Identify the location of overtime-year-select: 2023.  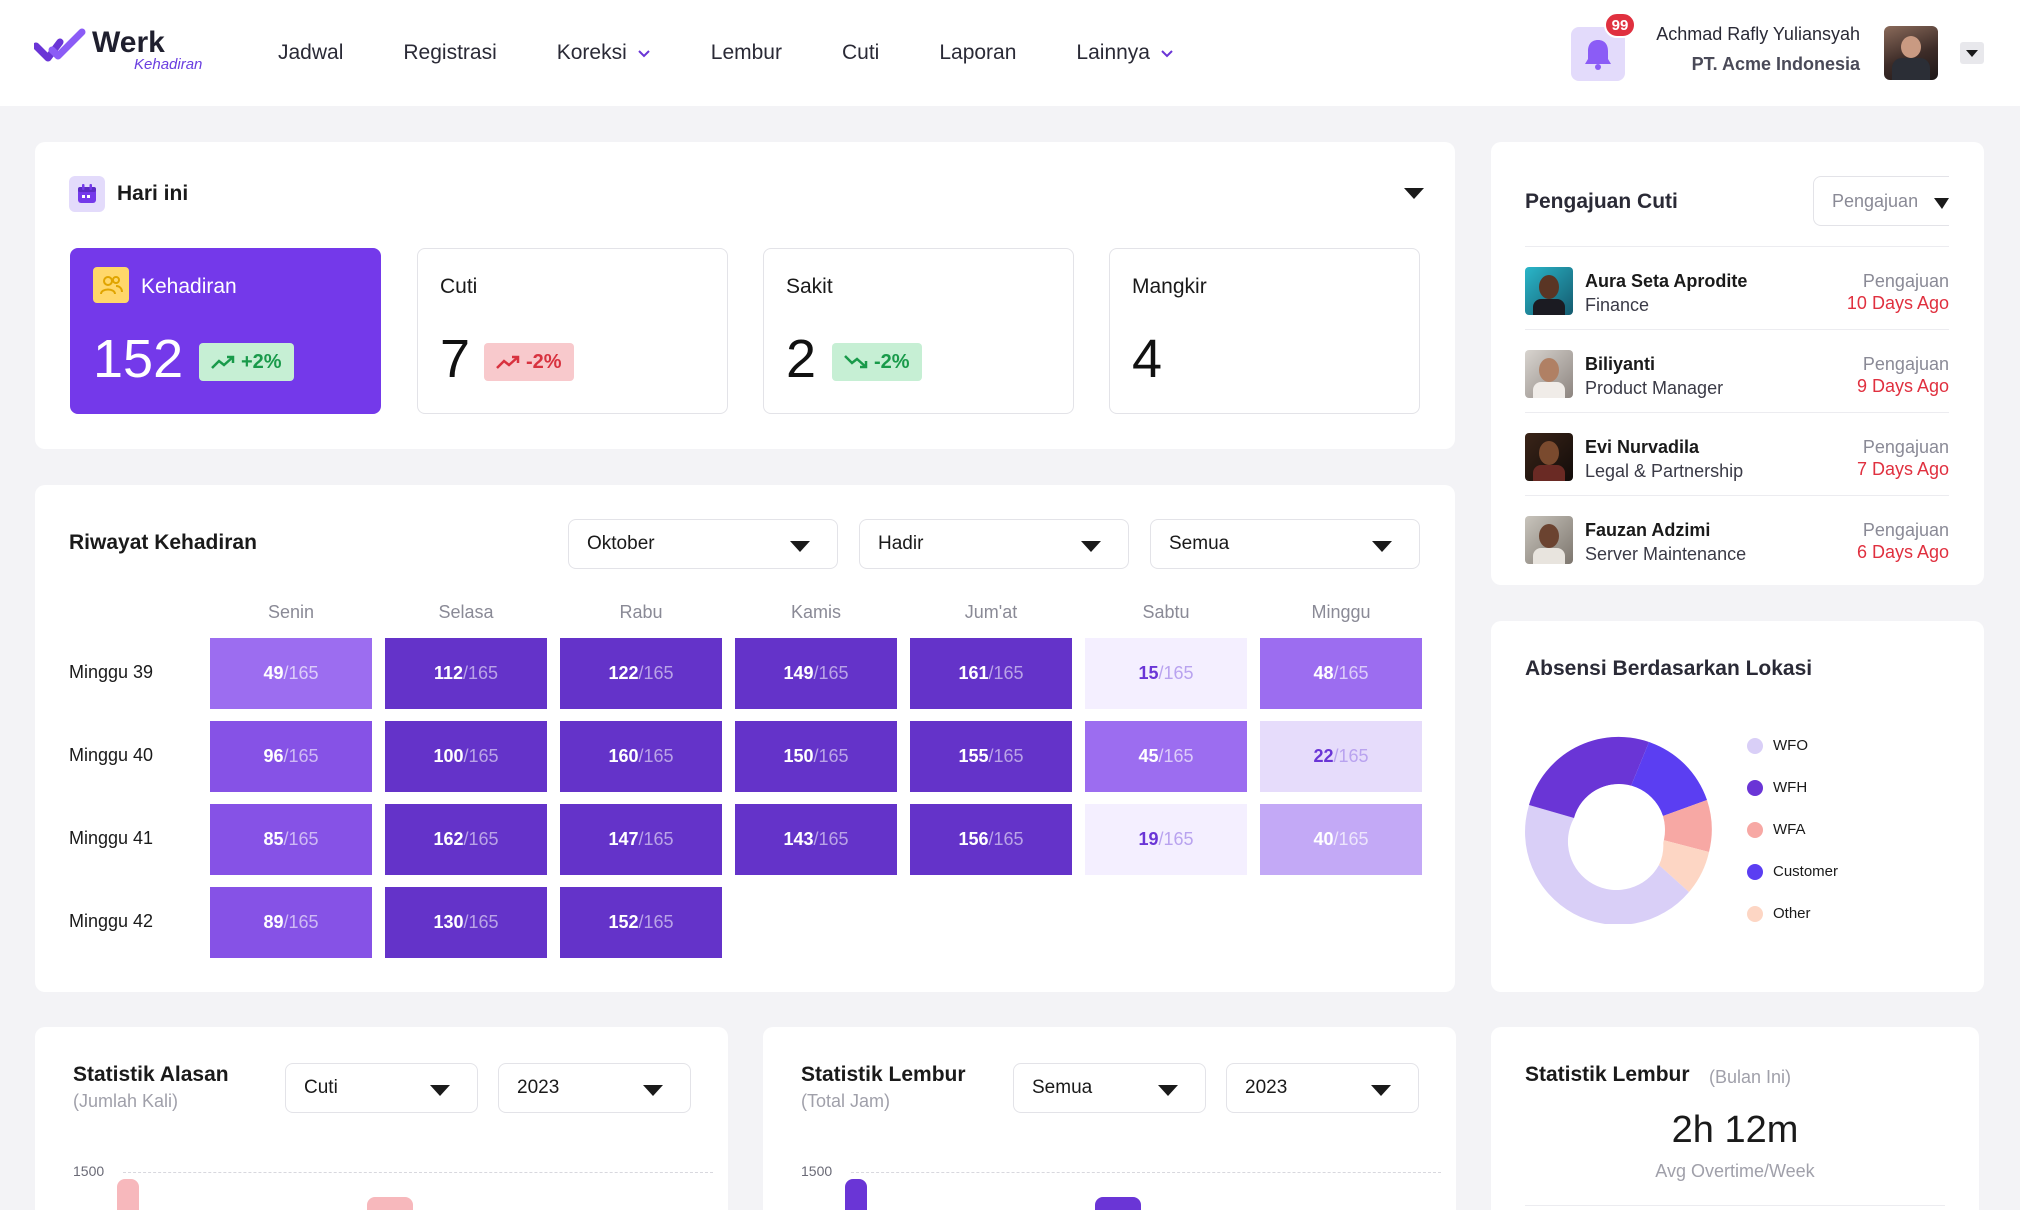
(1322, 1088).